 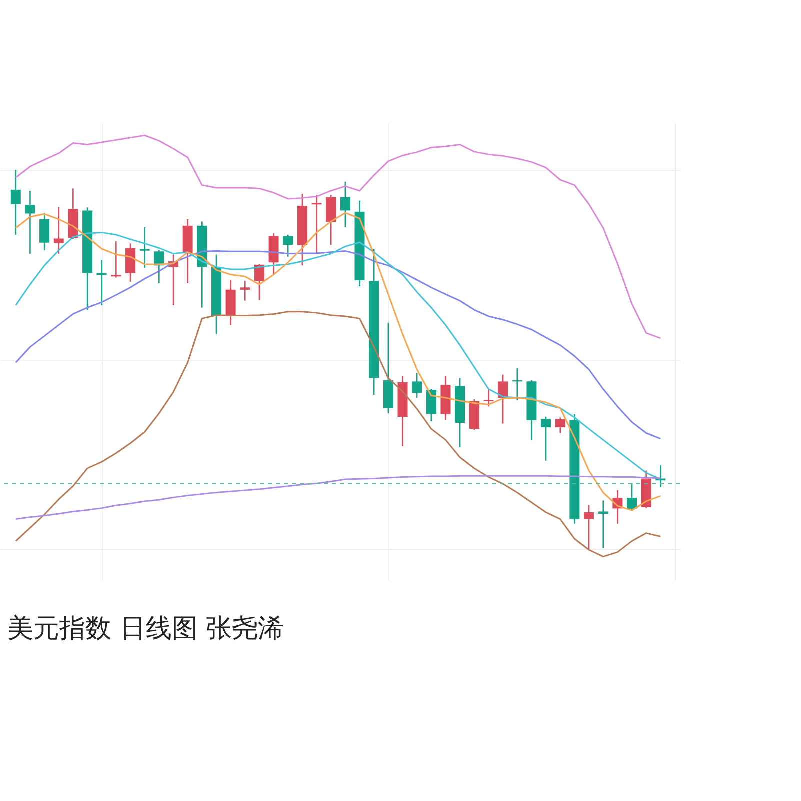 What do you see at coordinates (146, 629) in the screenshot?
I see `text: 美元指数 日线图 张尧浠` at bounding box center [146, 629].